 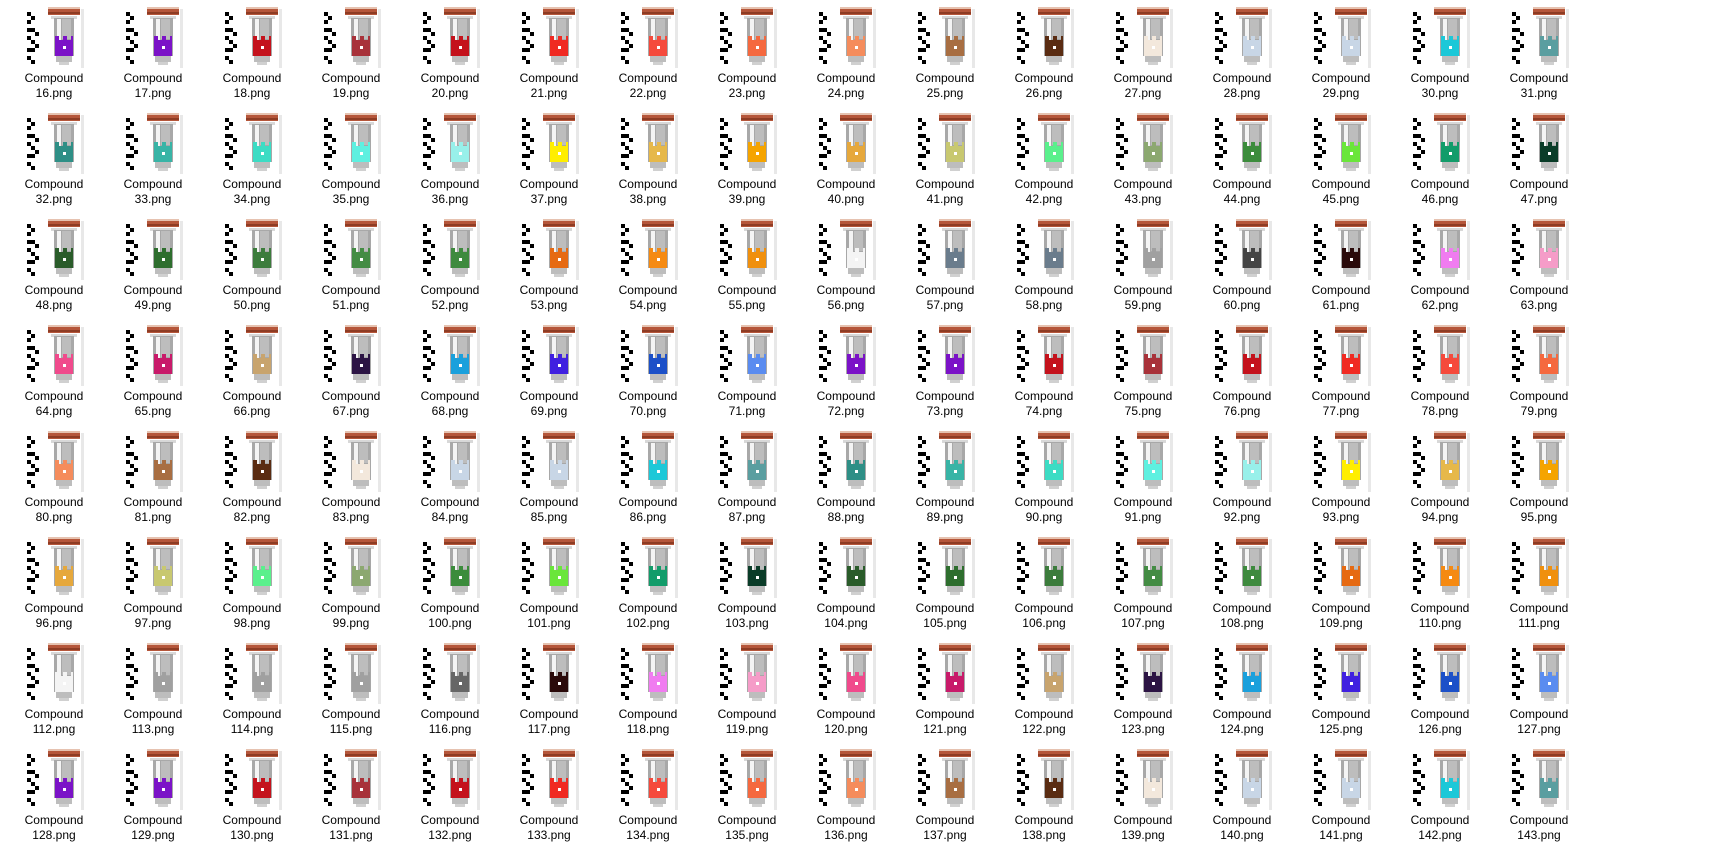 What do you see at coordinates (351, 689) in the screenshot?
I see `file-item: Compound 115.png` at bounding box center [351, 689].